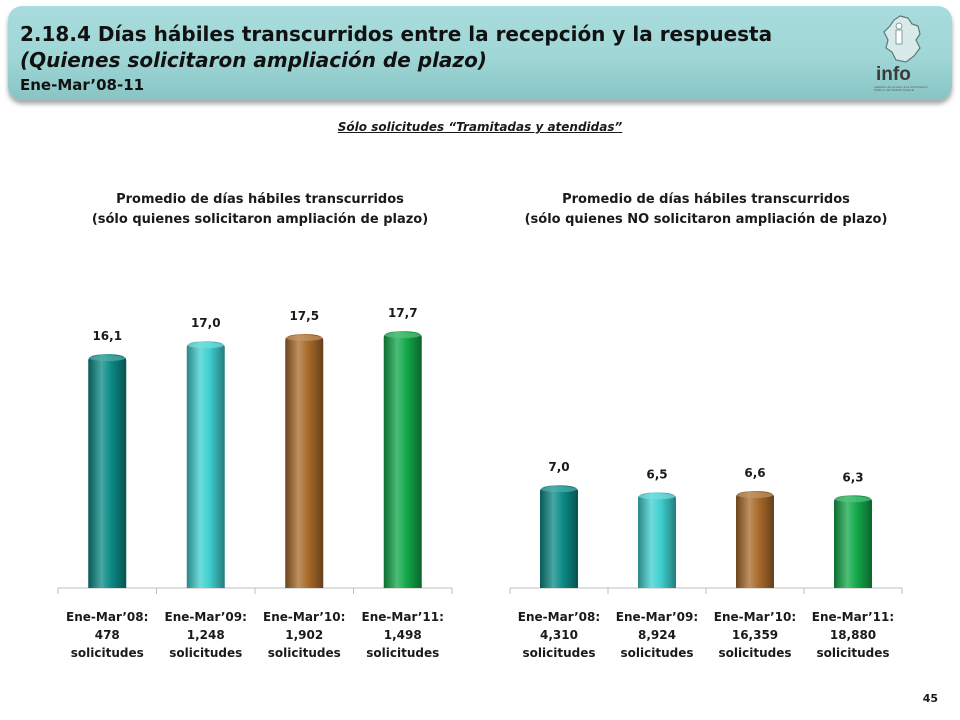  I want to click on data-label: 6,5, so click(656, 474).